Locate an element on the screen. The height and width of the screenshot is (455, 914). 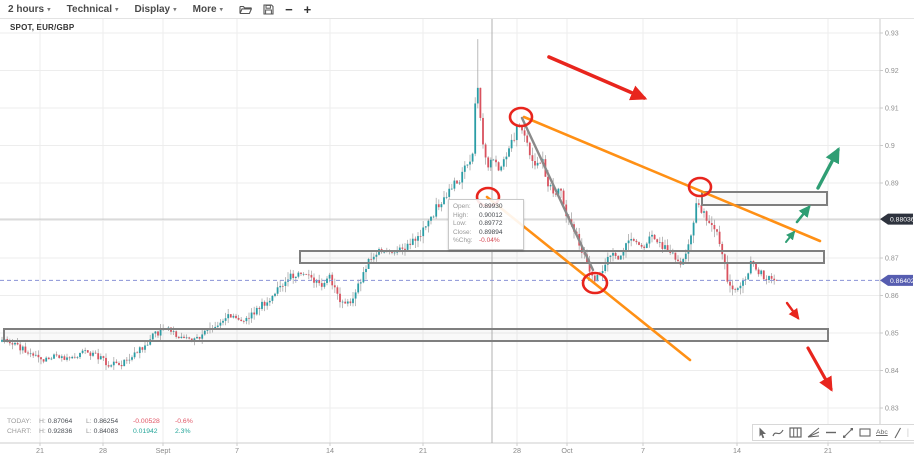
tooltip-value: -0.04% is located at coordinates (489, 241).